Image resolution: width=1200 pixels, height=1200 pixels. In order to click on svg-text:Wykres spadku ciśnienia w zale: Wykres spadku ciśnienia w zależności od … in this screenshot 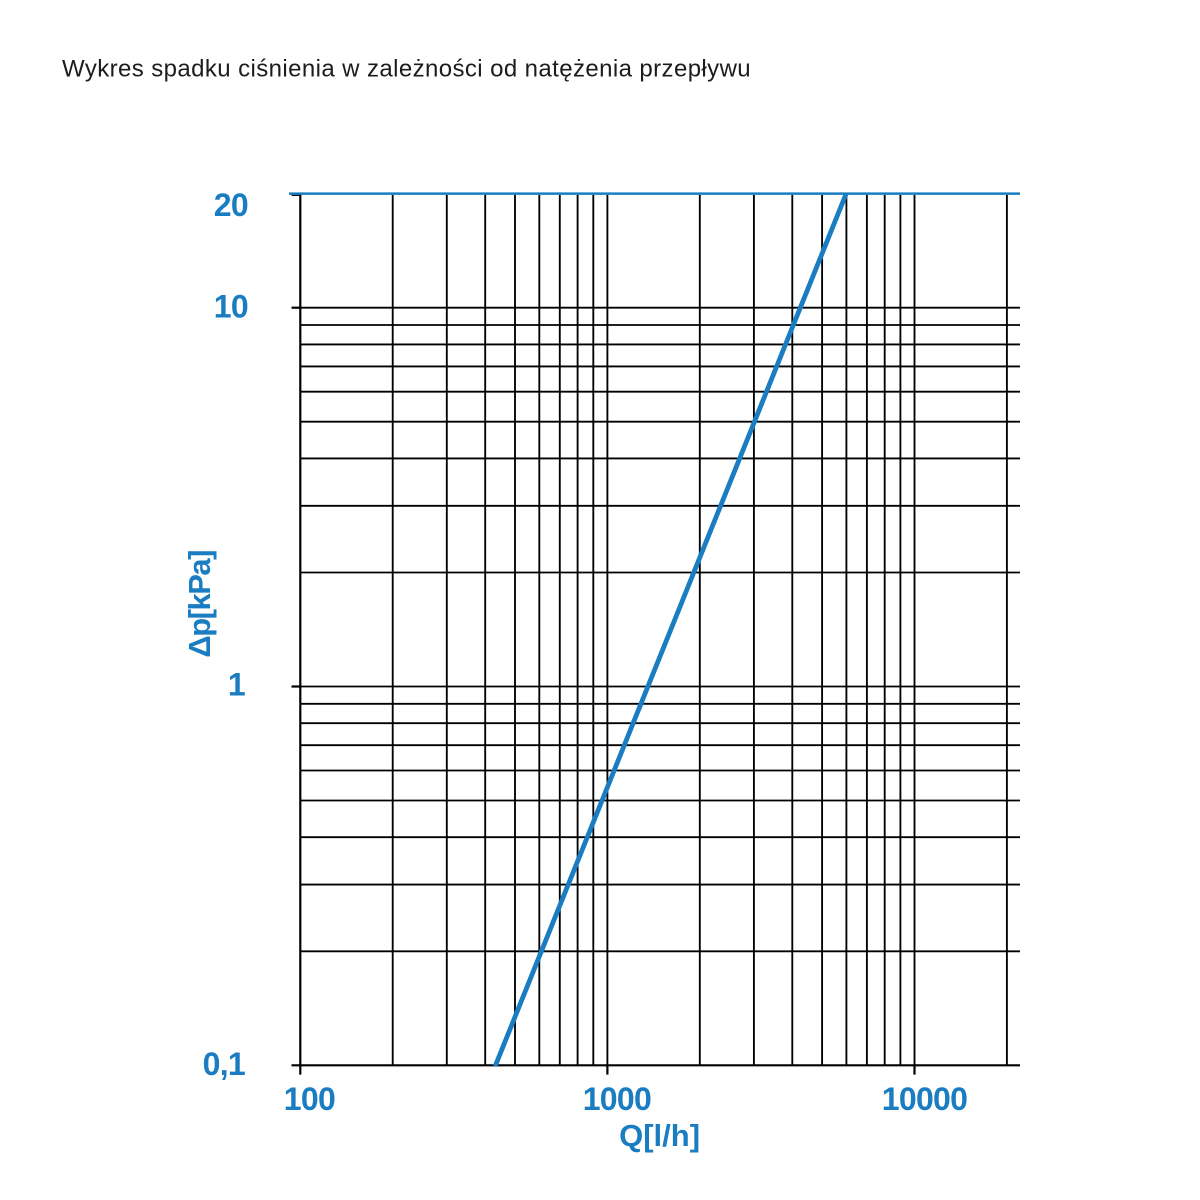, I will do `click(406, 69)`.